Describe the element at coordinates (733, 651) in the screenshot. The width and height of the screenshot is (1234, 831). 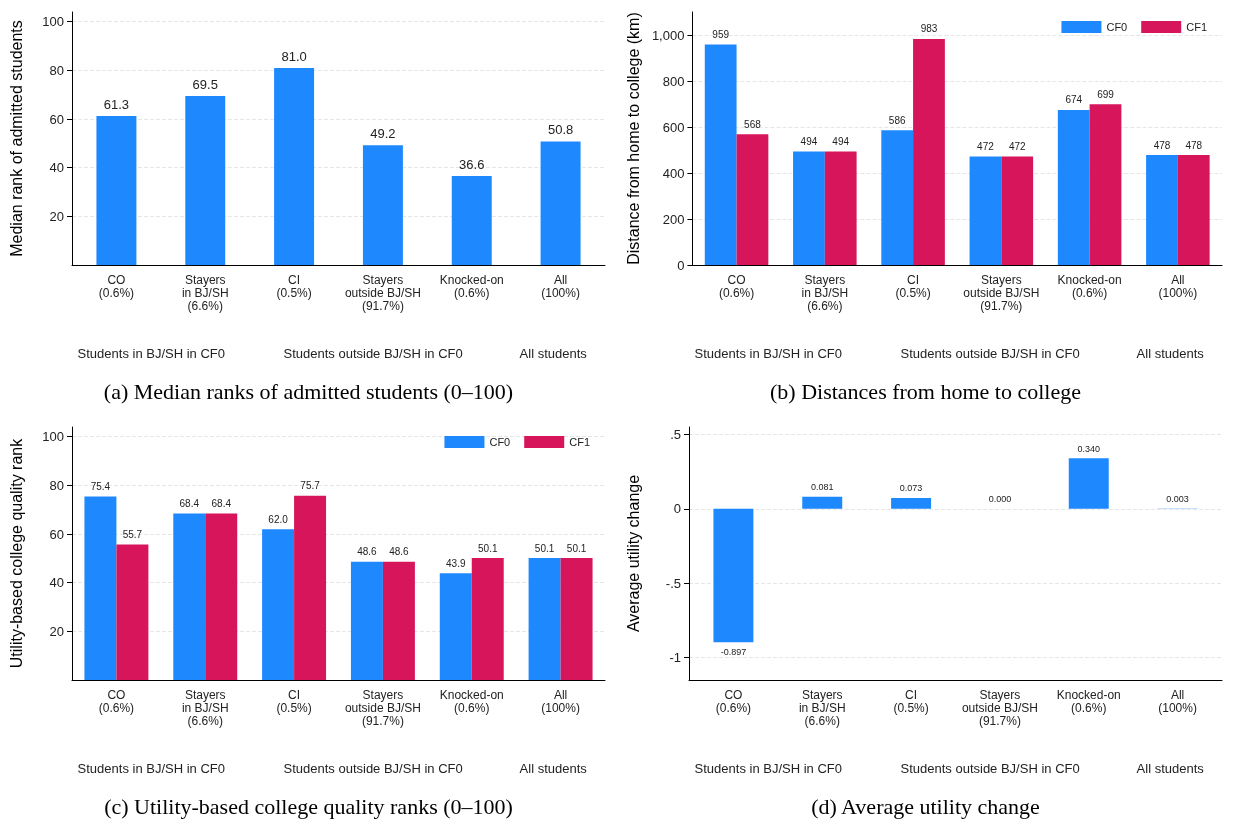
I see `data-label: -0.897` at that location.